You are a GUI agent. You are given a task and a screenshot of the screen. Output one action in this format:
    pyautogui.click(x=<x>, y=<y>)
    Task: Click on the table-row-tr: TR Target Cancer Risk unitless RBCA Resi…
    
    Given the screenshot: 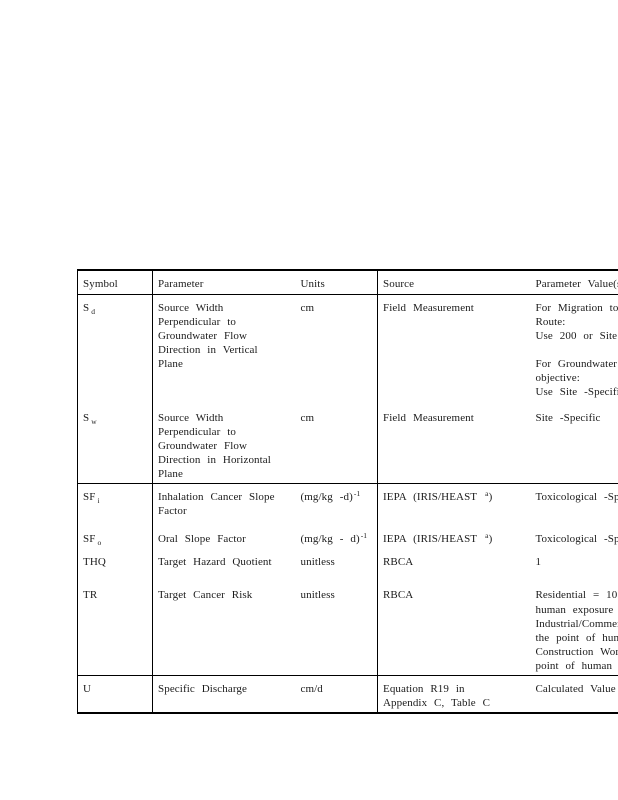 What is the action you would take?
    pyautogui.click(x=347, y=628)
    